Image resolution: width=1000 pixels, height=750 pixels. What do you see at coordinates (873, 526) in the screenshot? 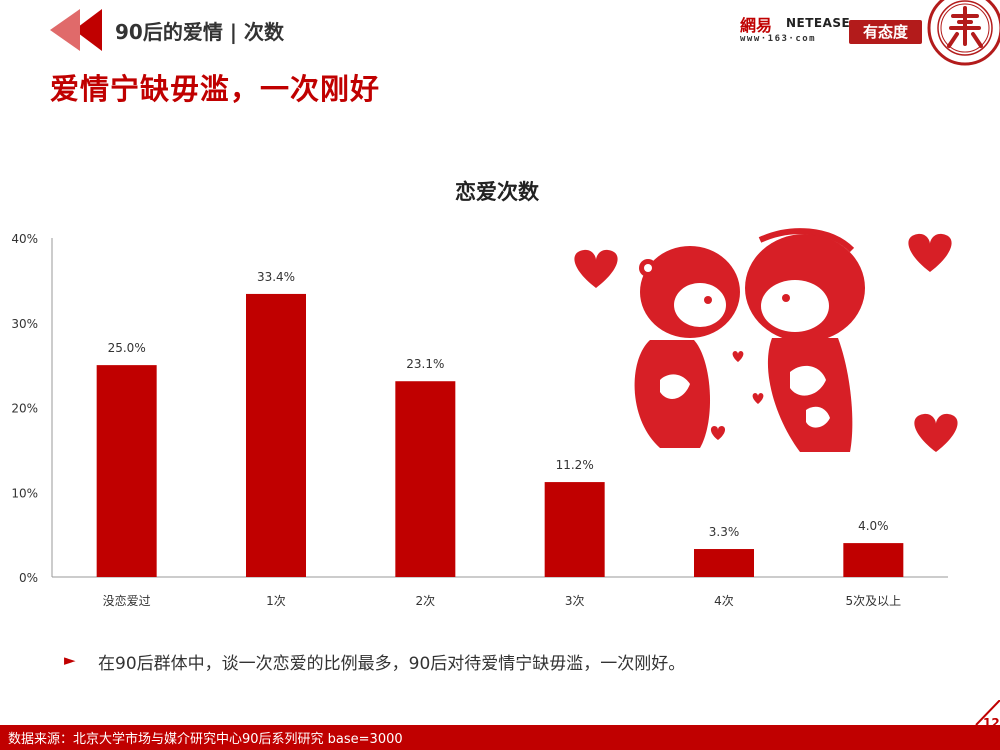
I see `bar-value-label: 4.0%` at bounding box center [873, 526].